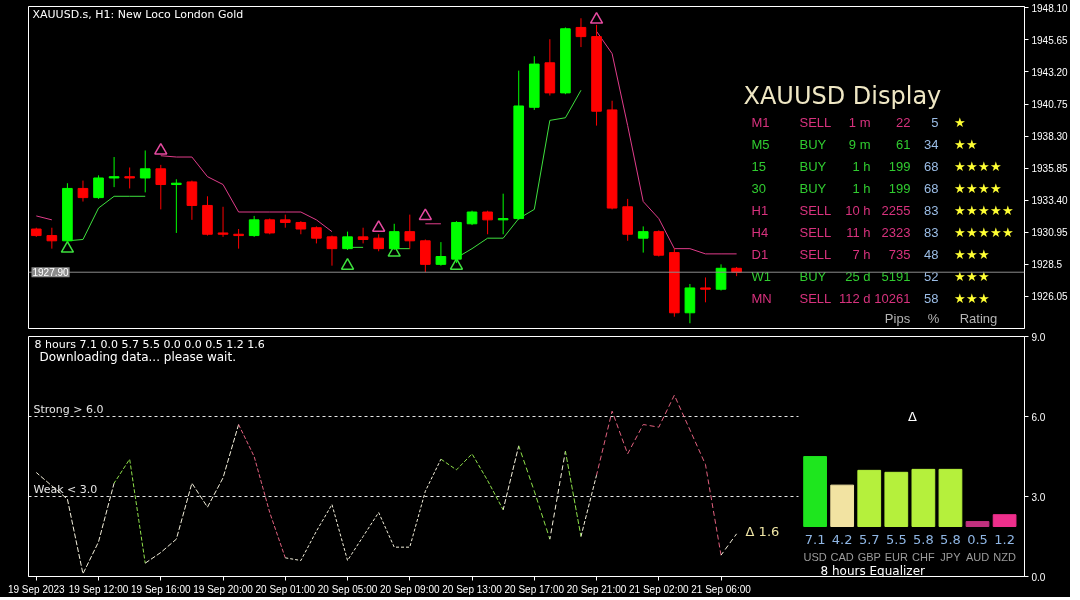 This screenshot has height=600, width=1080. What do you see at coordinates (137, 356) in the screenshot?
I see `annotation: Downloading data... please wait.` at bounding box center [137, 356].